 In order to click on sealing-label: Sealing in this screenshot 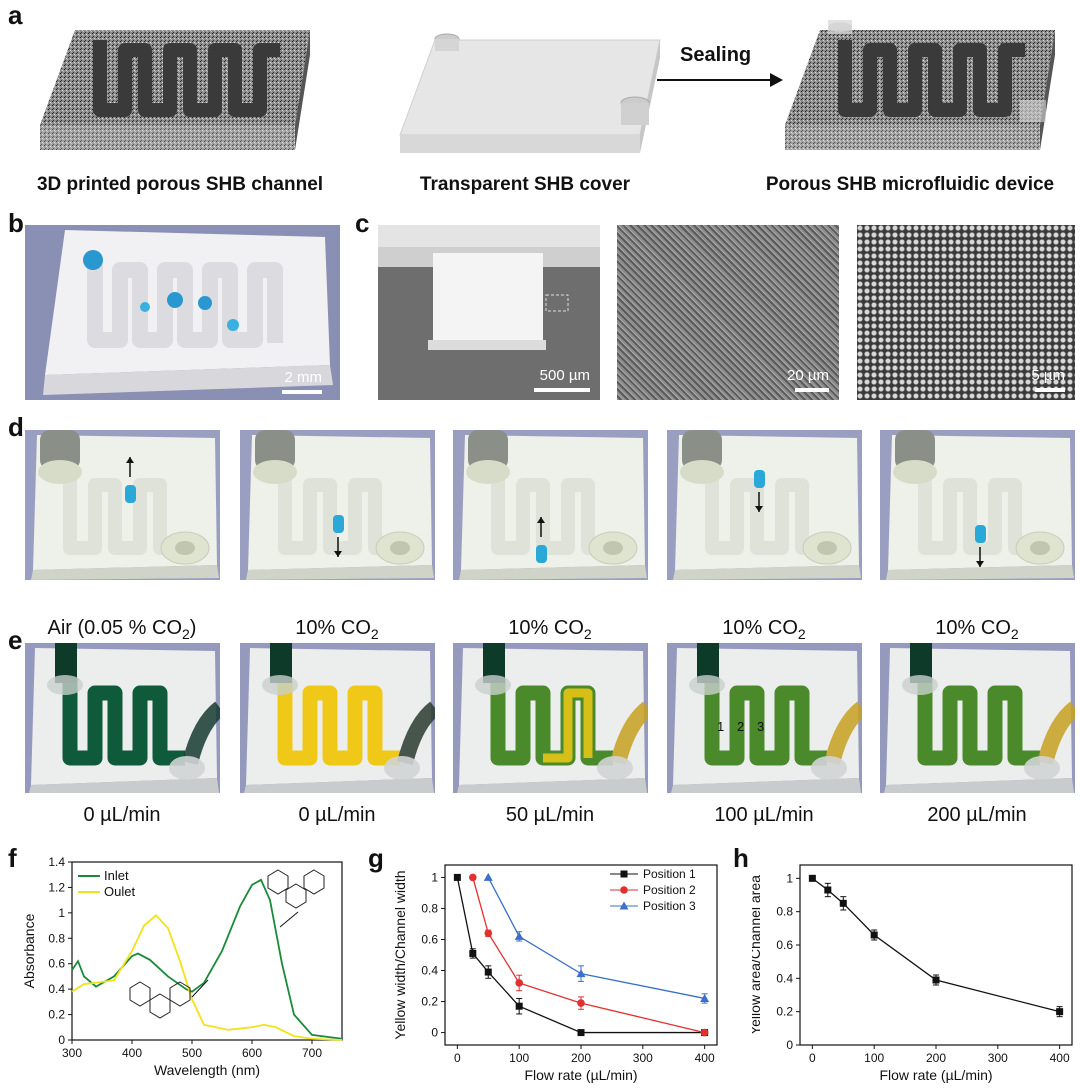, I will do `click(716, 55)`.